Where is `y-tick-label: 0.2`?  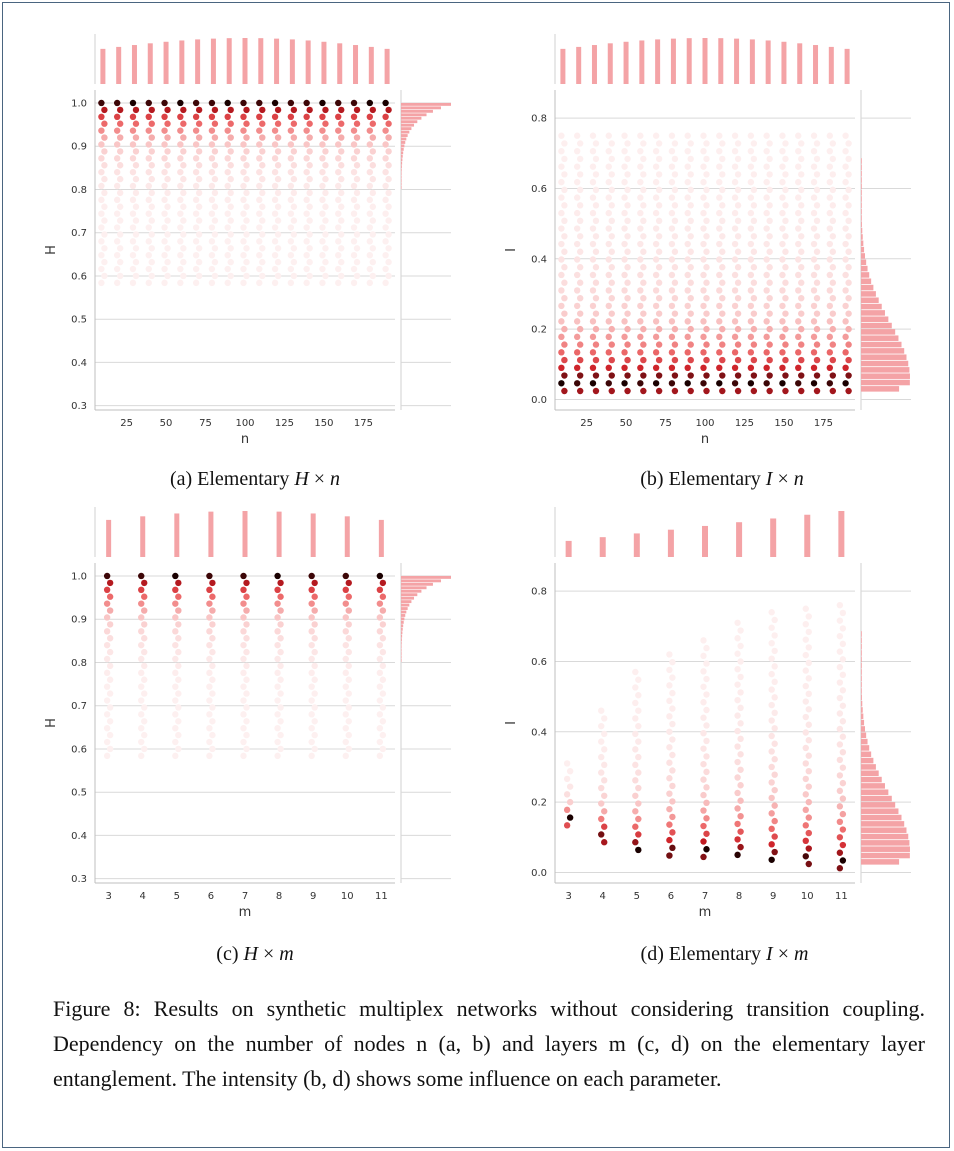 y-tick-label: 0.2 is located at coordinates (539, 803).